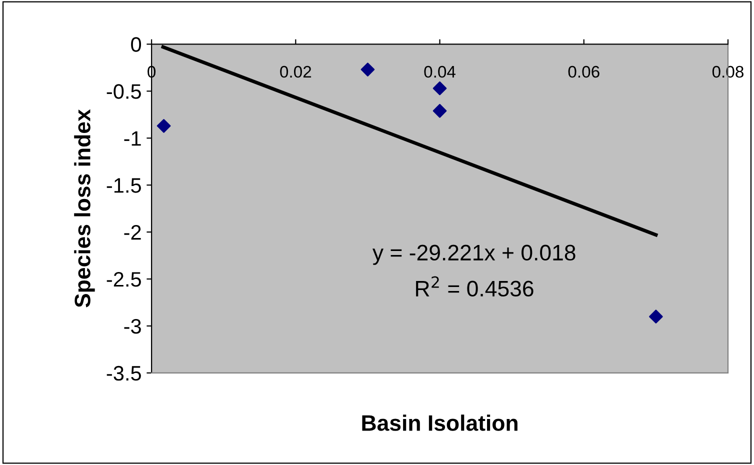 The image size is (754, 465). I want to click on x-axis-title: Basin Isolation, so click(440, 422).